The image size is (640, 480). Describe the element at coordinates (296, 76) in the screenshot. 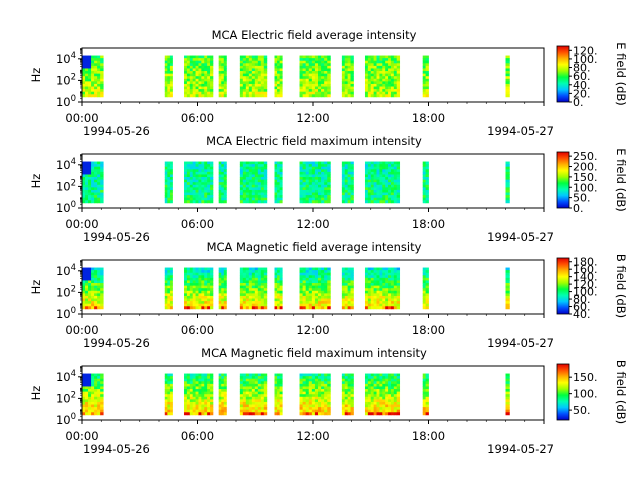

I see `spectrogram-cells` at that location.